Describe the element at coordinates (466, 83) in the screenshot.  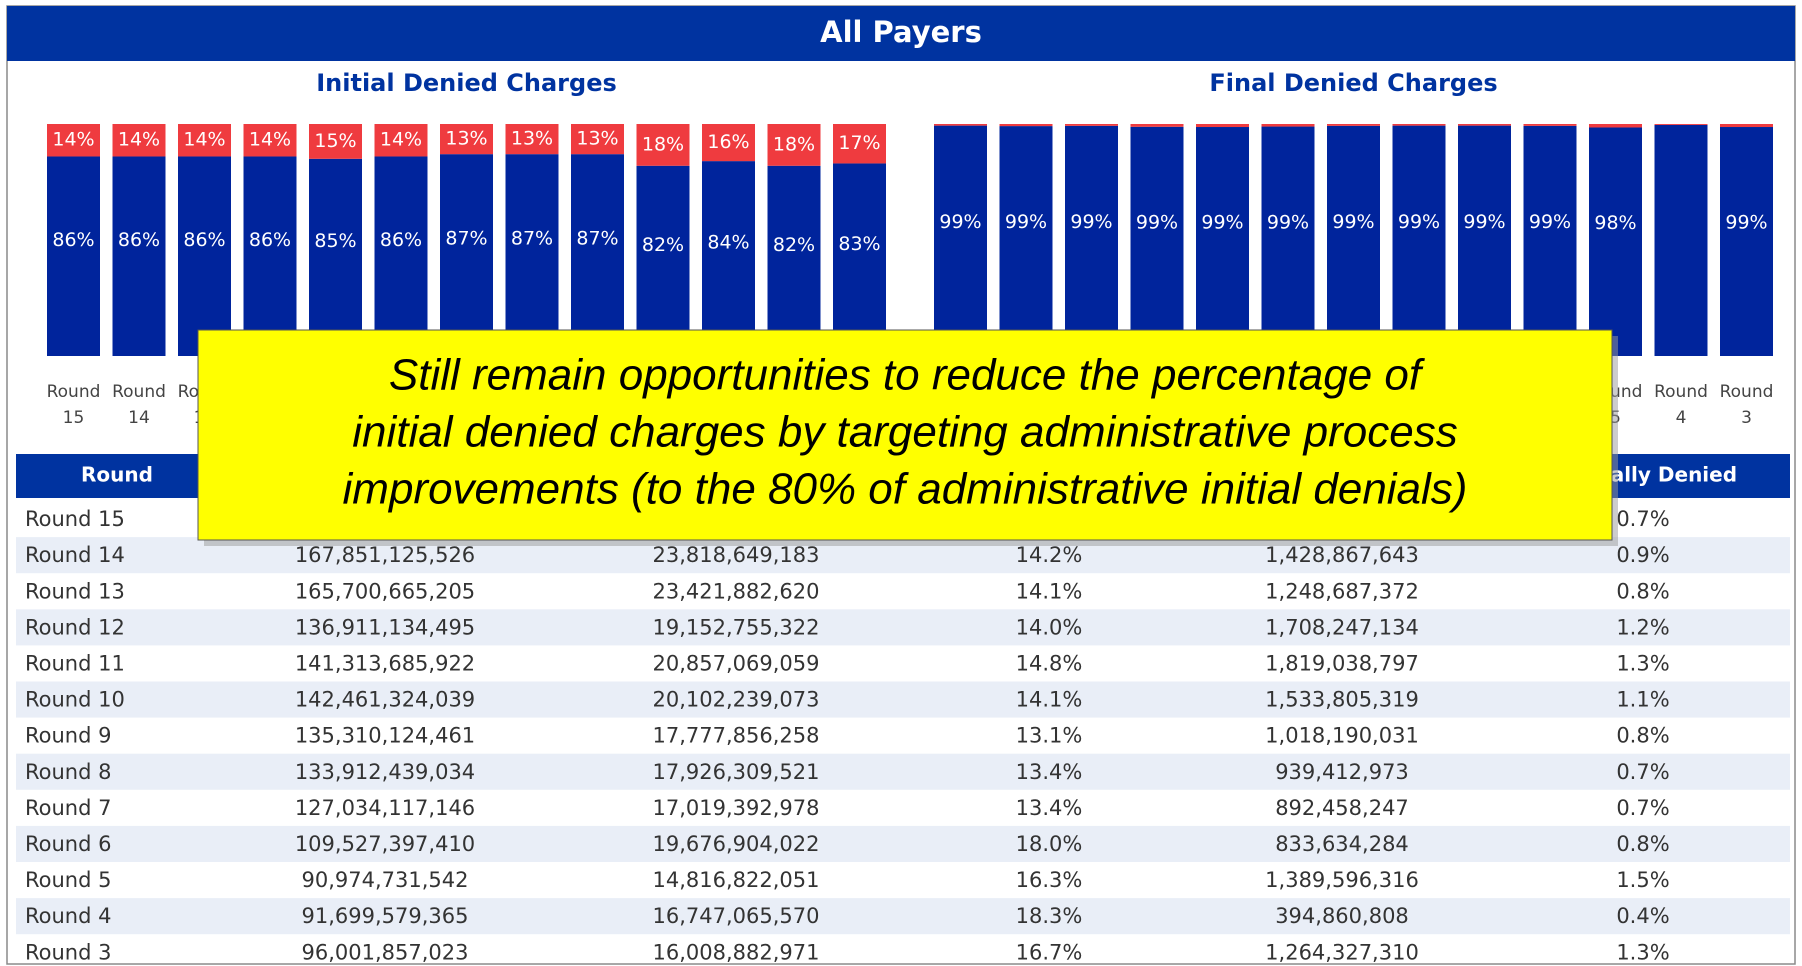
I see `chart-title: Initial Denied Charges` at that location.